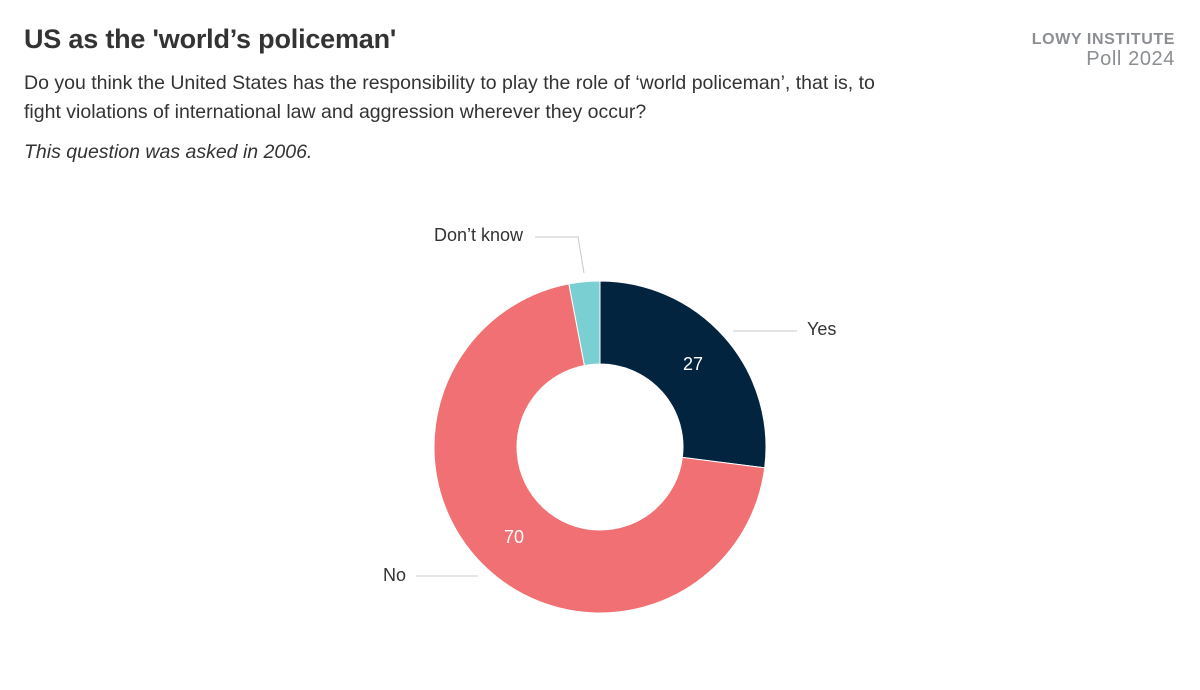 Image resolution: width=1200 pixels, height=690 pixels. What do you see at coordinates (560, 255) in the screenshot?
I see `connector-don-t-know` at bounding box center [560, 255].